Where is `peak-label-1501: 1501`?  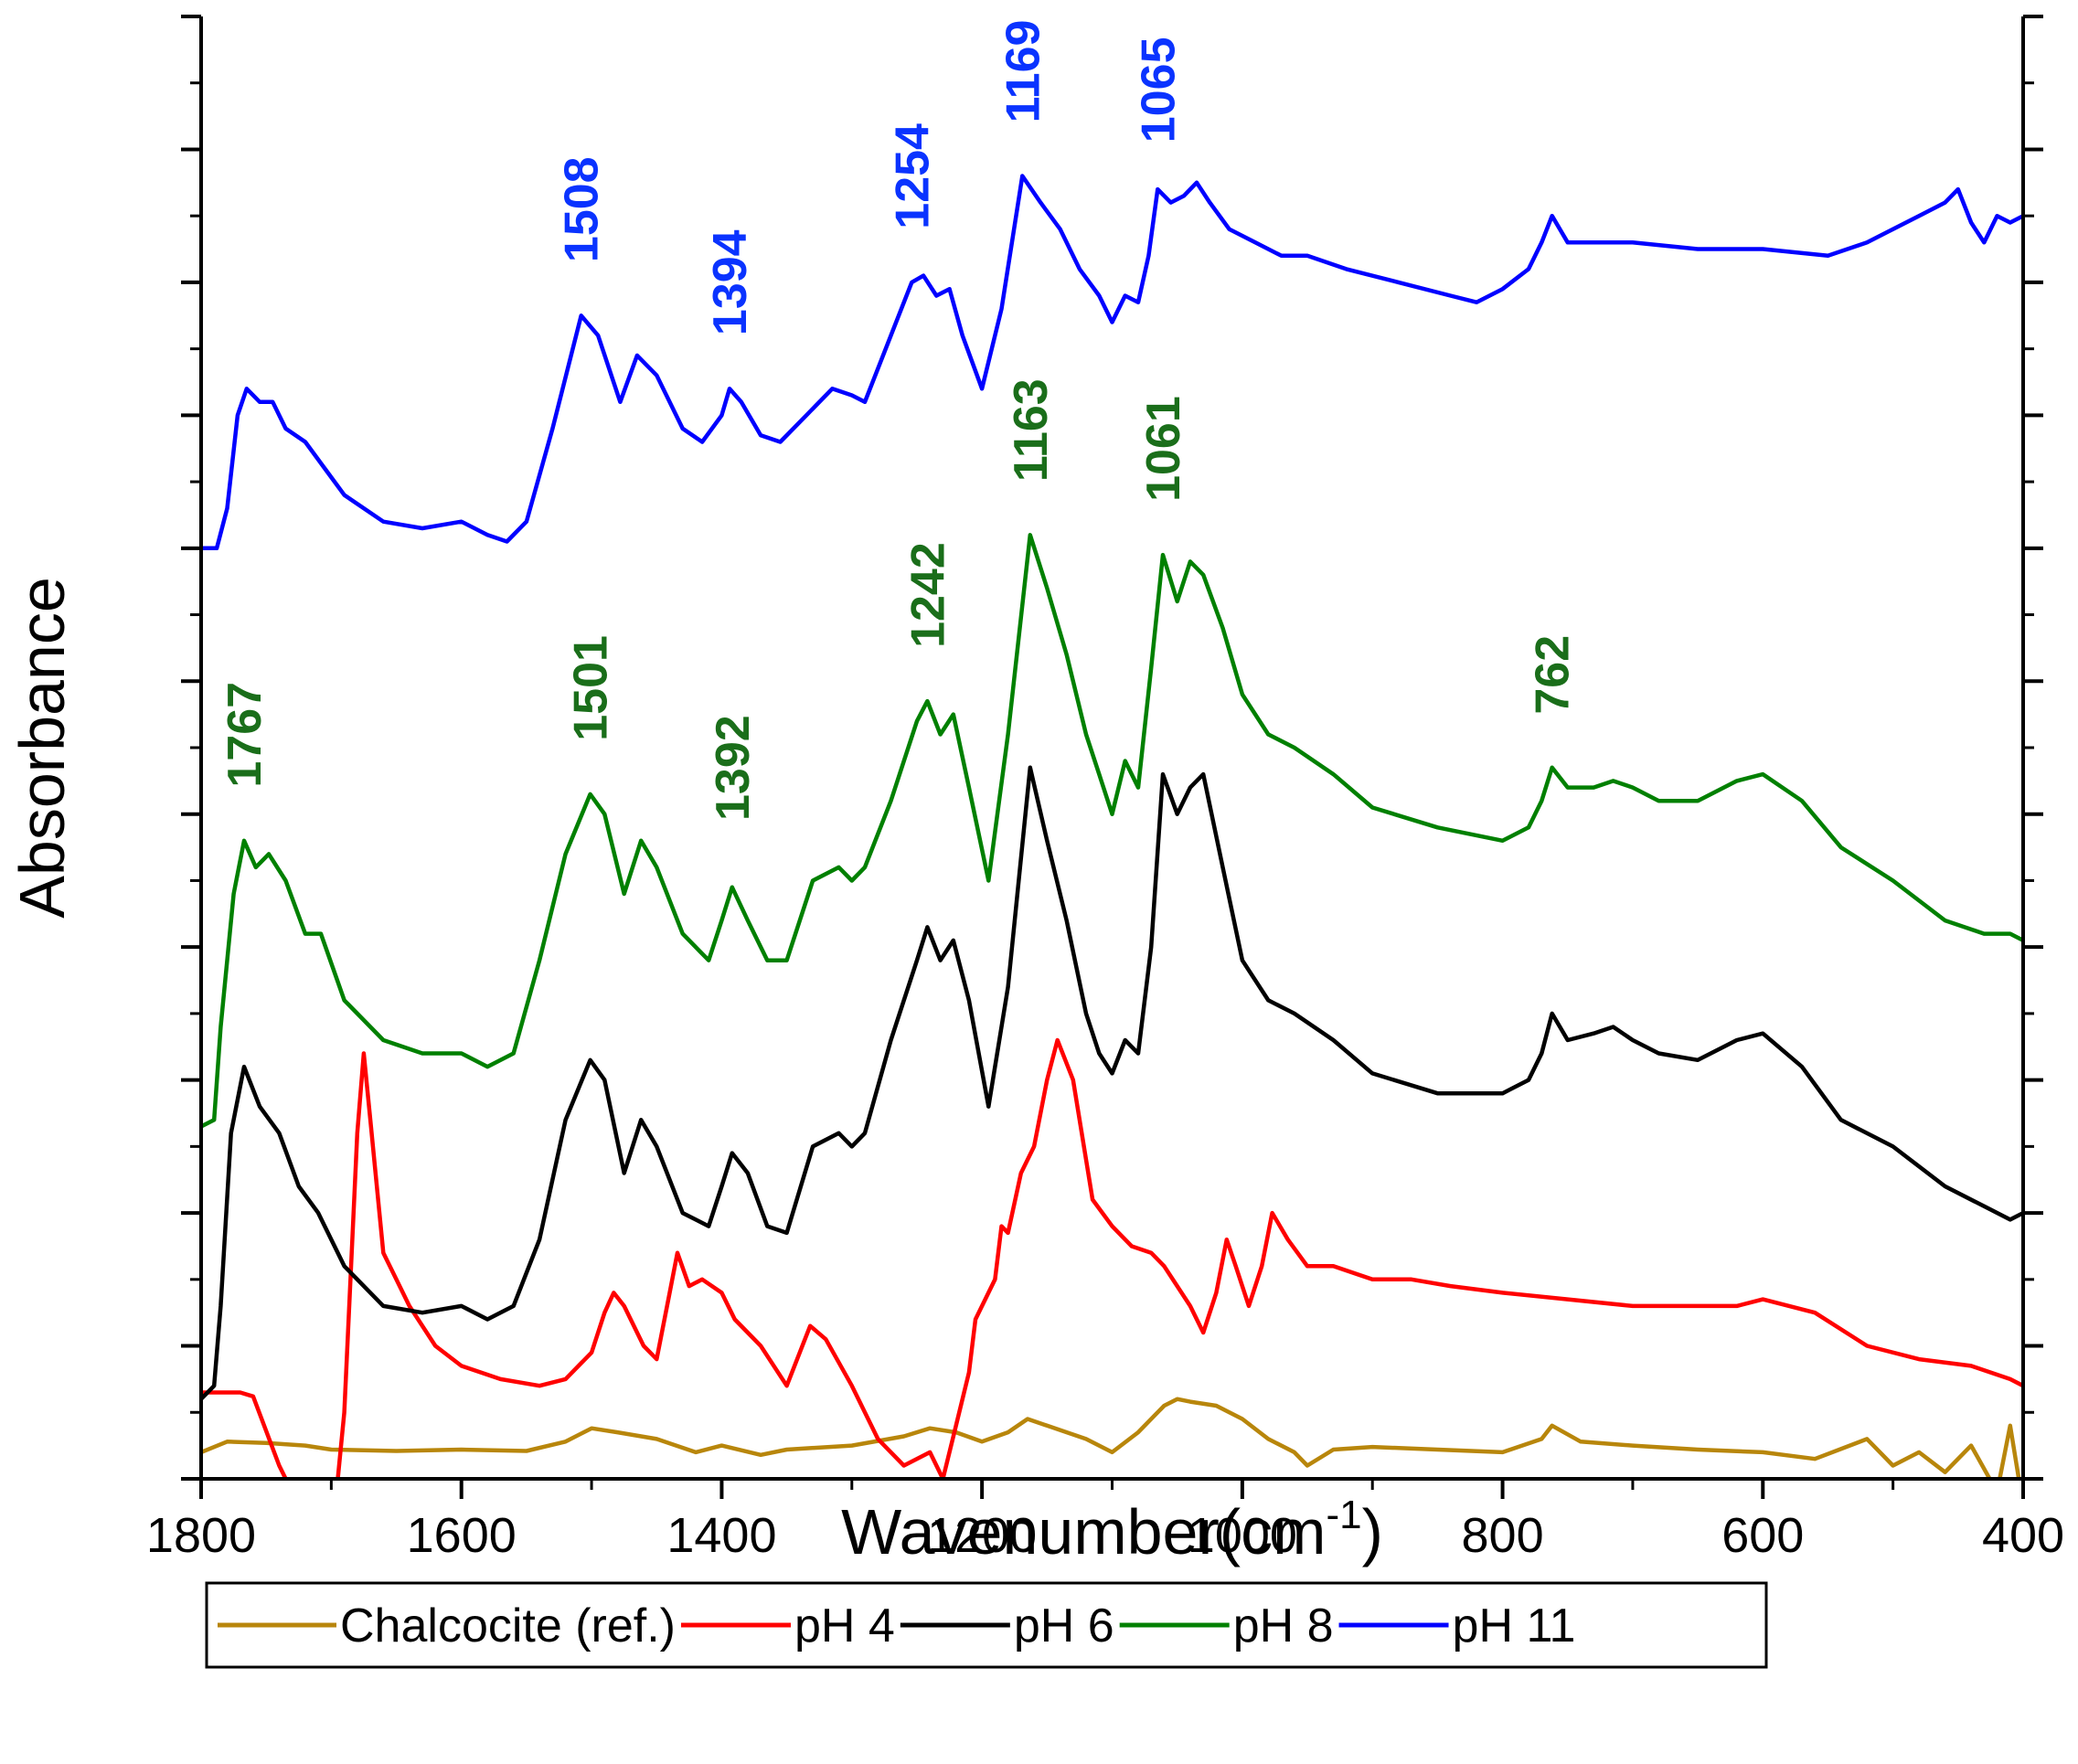
peak-label-1501: 1501 is located at coordinates (591, 688).